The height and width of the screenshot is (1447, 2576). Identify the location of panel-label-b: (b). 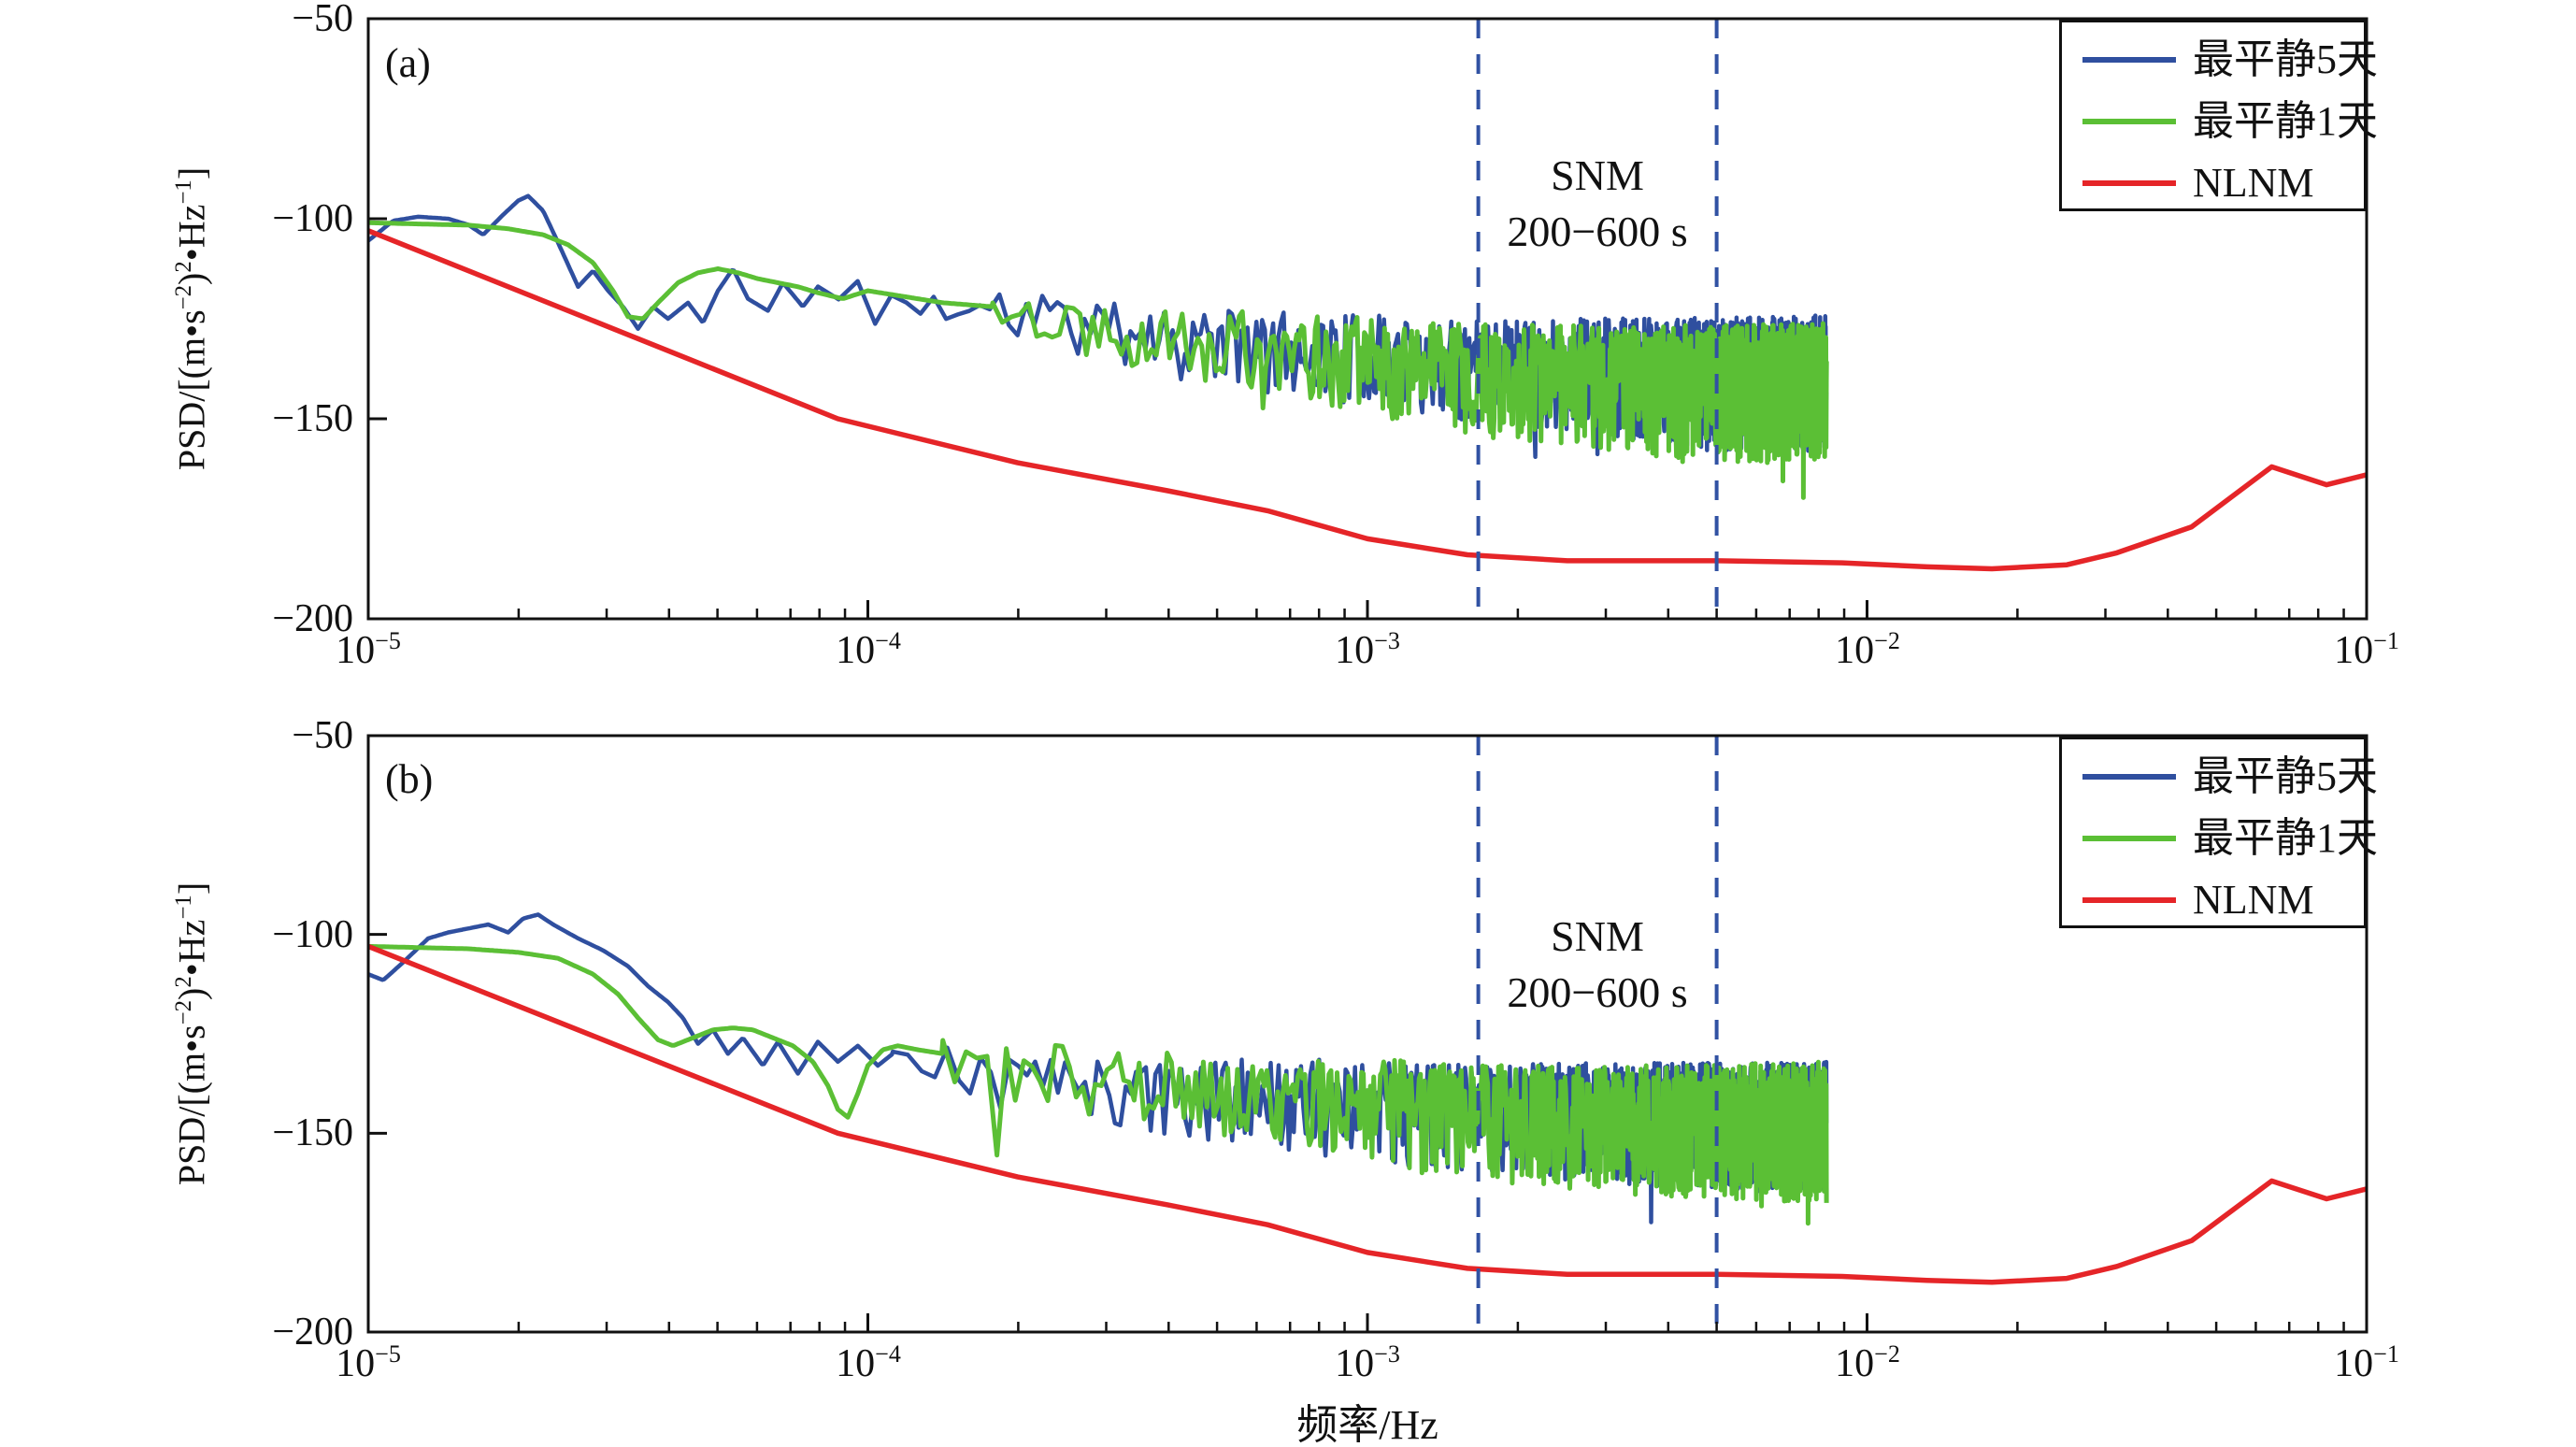
(409, 779).